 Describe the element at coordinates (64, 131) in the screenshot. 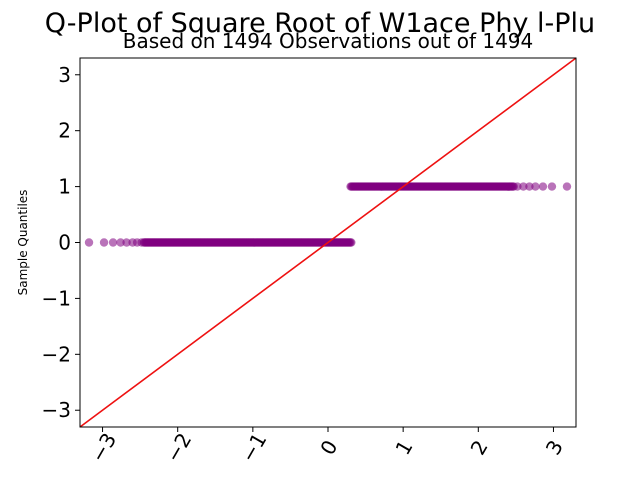

I see `y-tick-label: 2` at that location.